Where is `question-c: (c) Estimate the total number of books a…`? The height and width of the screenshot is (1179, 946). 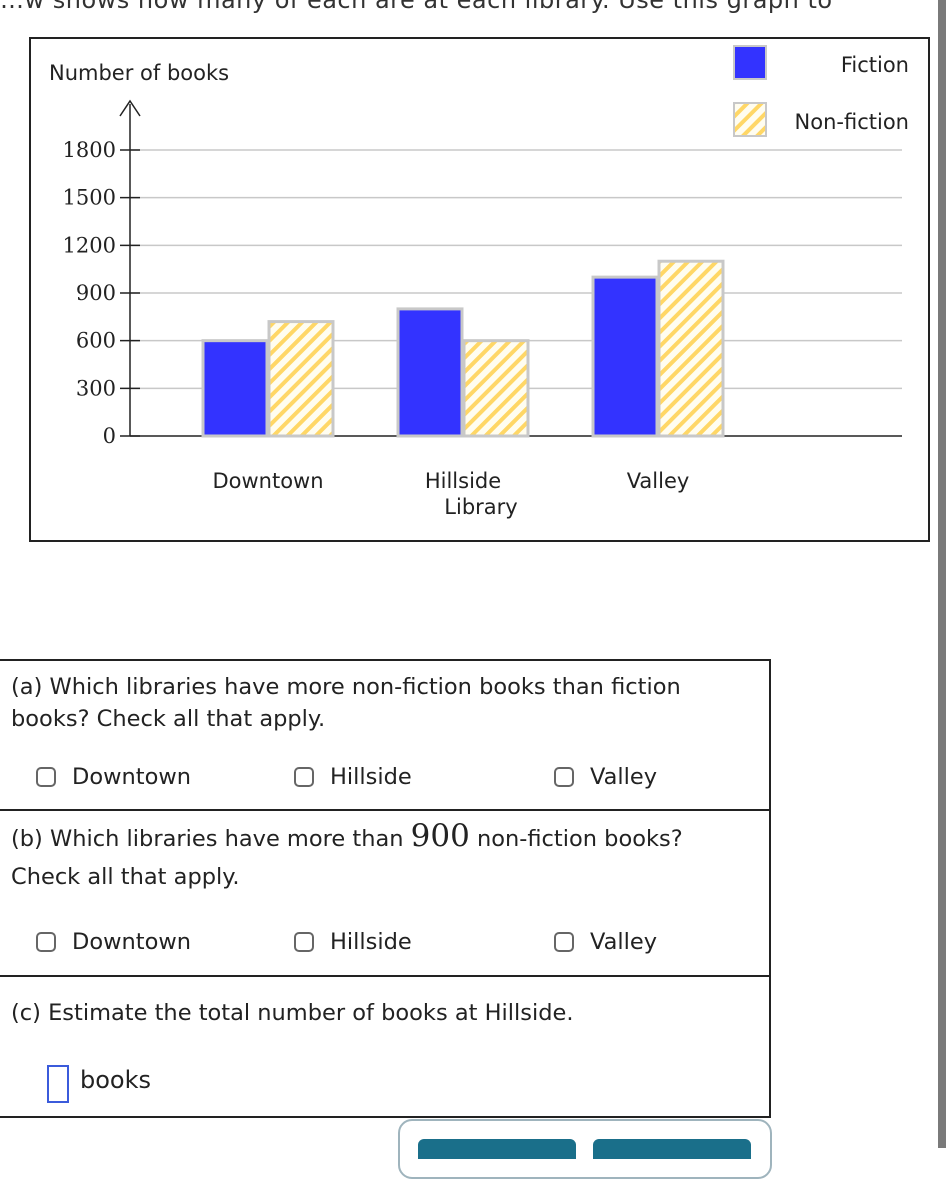
question-c: (c) Estimate the total number of books a… is located at coordinates (384, 1046).